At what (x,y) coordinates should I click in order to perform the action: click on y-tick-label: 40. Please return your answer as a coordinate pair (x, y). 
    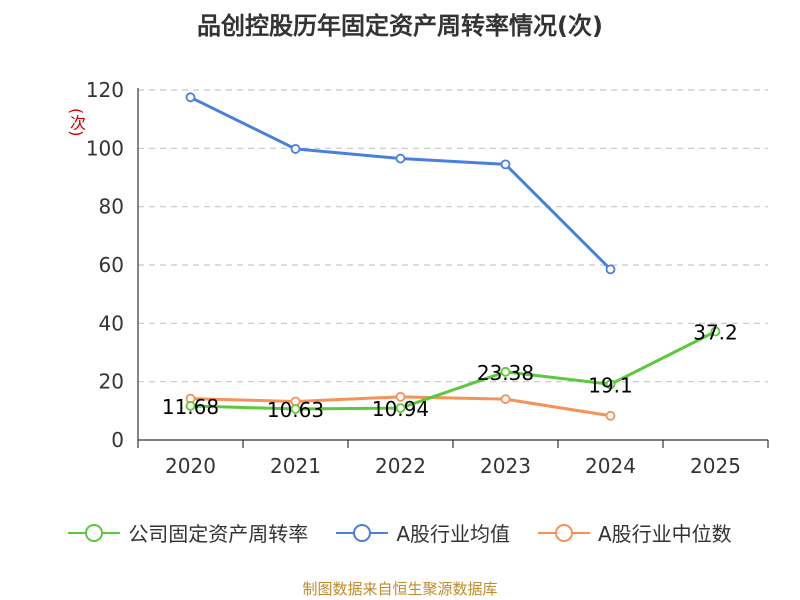
    Looking at the image, I should click on (111, 323).